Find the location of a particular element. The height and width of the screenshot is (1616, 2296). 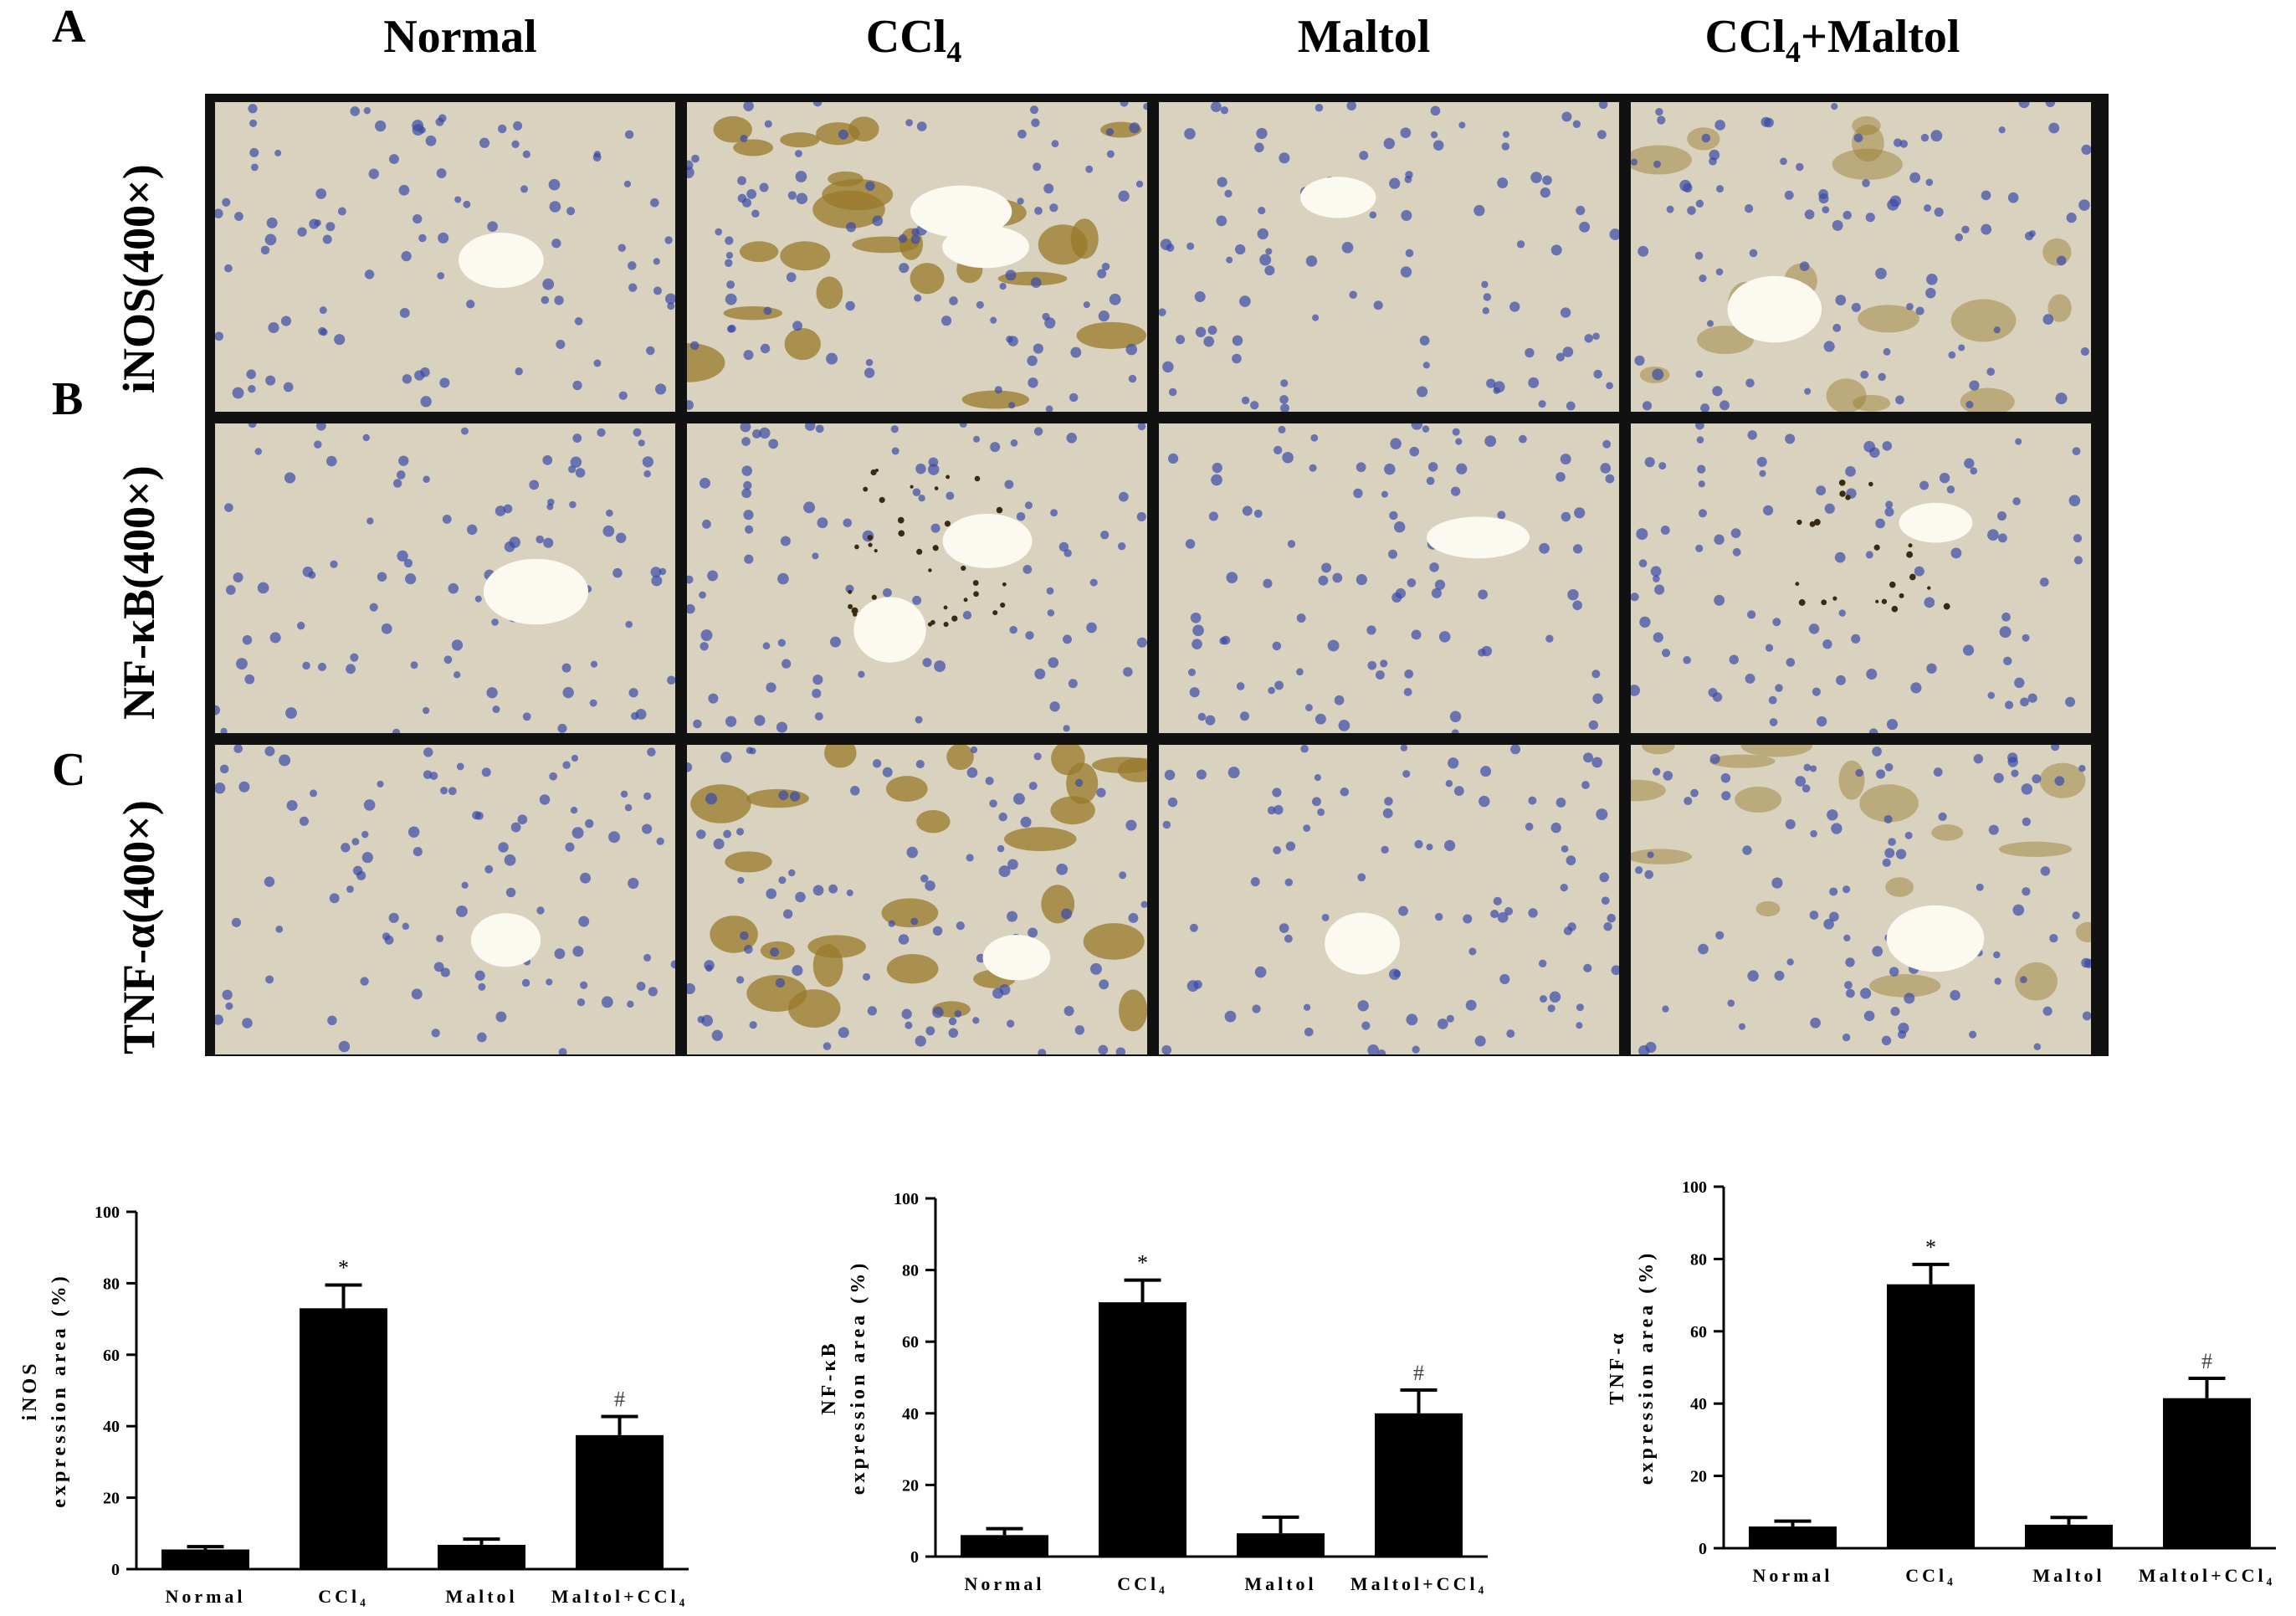

panel-letter-b: B is located at coordinates (68, 399).